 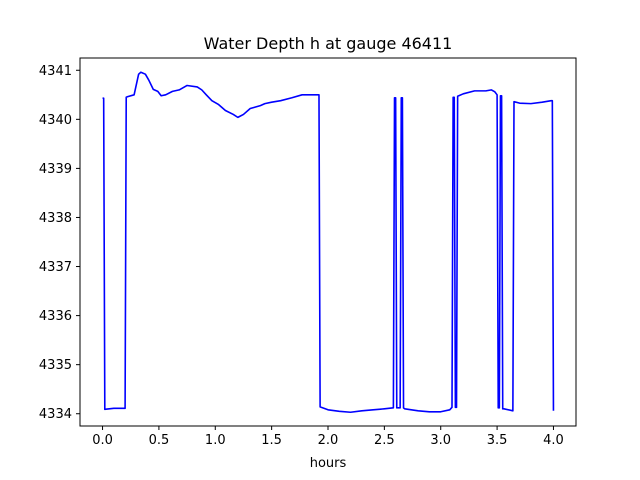 What do you see at coordinates (55, 365) in the screenshot?
I see `y-tick-label: 4335` at bounding box center [55, 365].